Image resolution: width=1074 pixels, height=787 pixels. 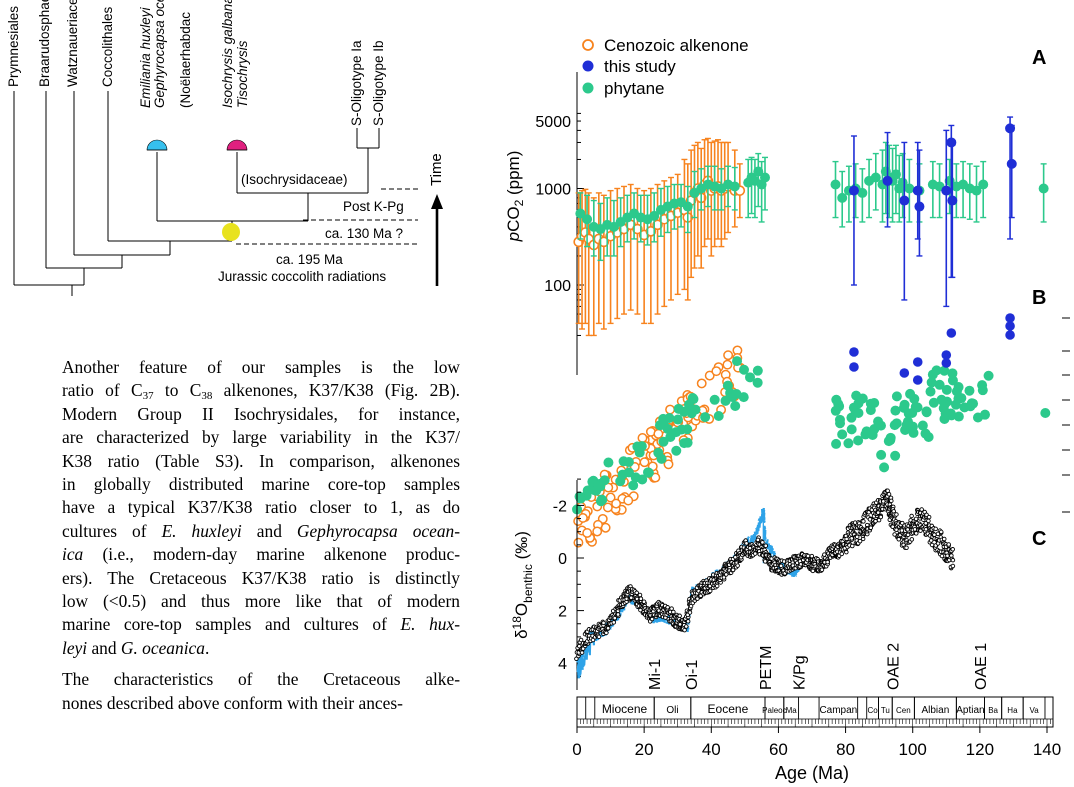 What do you see at coordinates (522, 585) in the screenshot?
I see `panel-c-y-label: δ18Obenthic (‰)` at bounding box center [522, 585].